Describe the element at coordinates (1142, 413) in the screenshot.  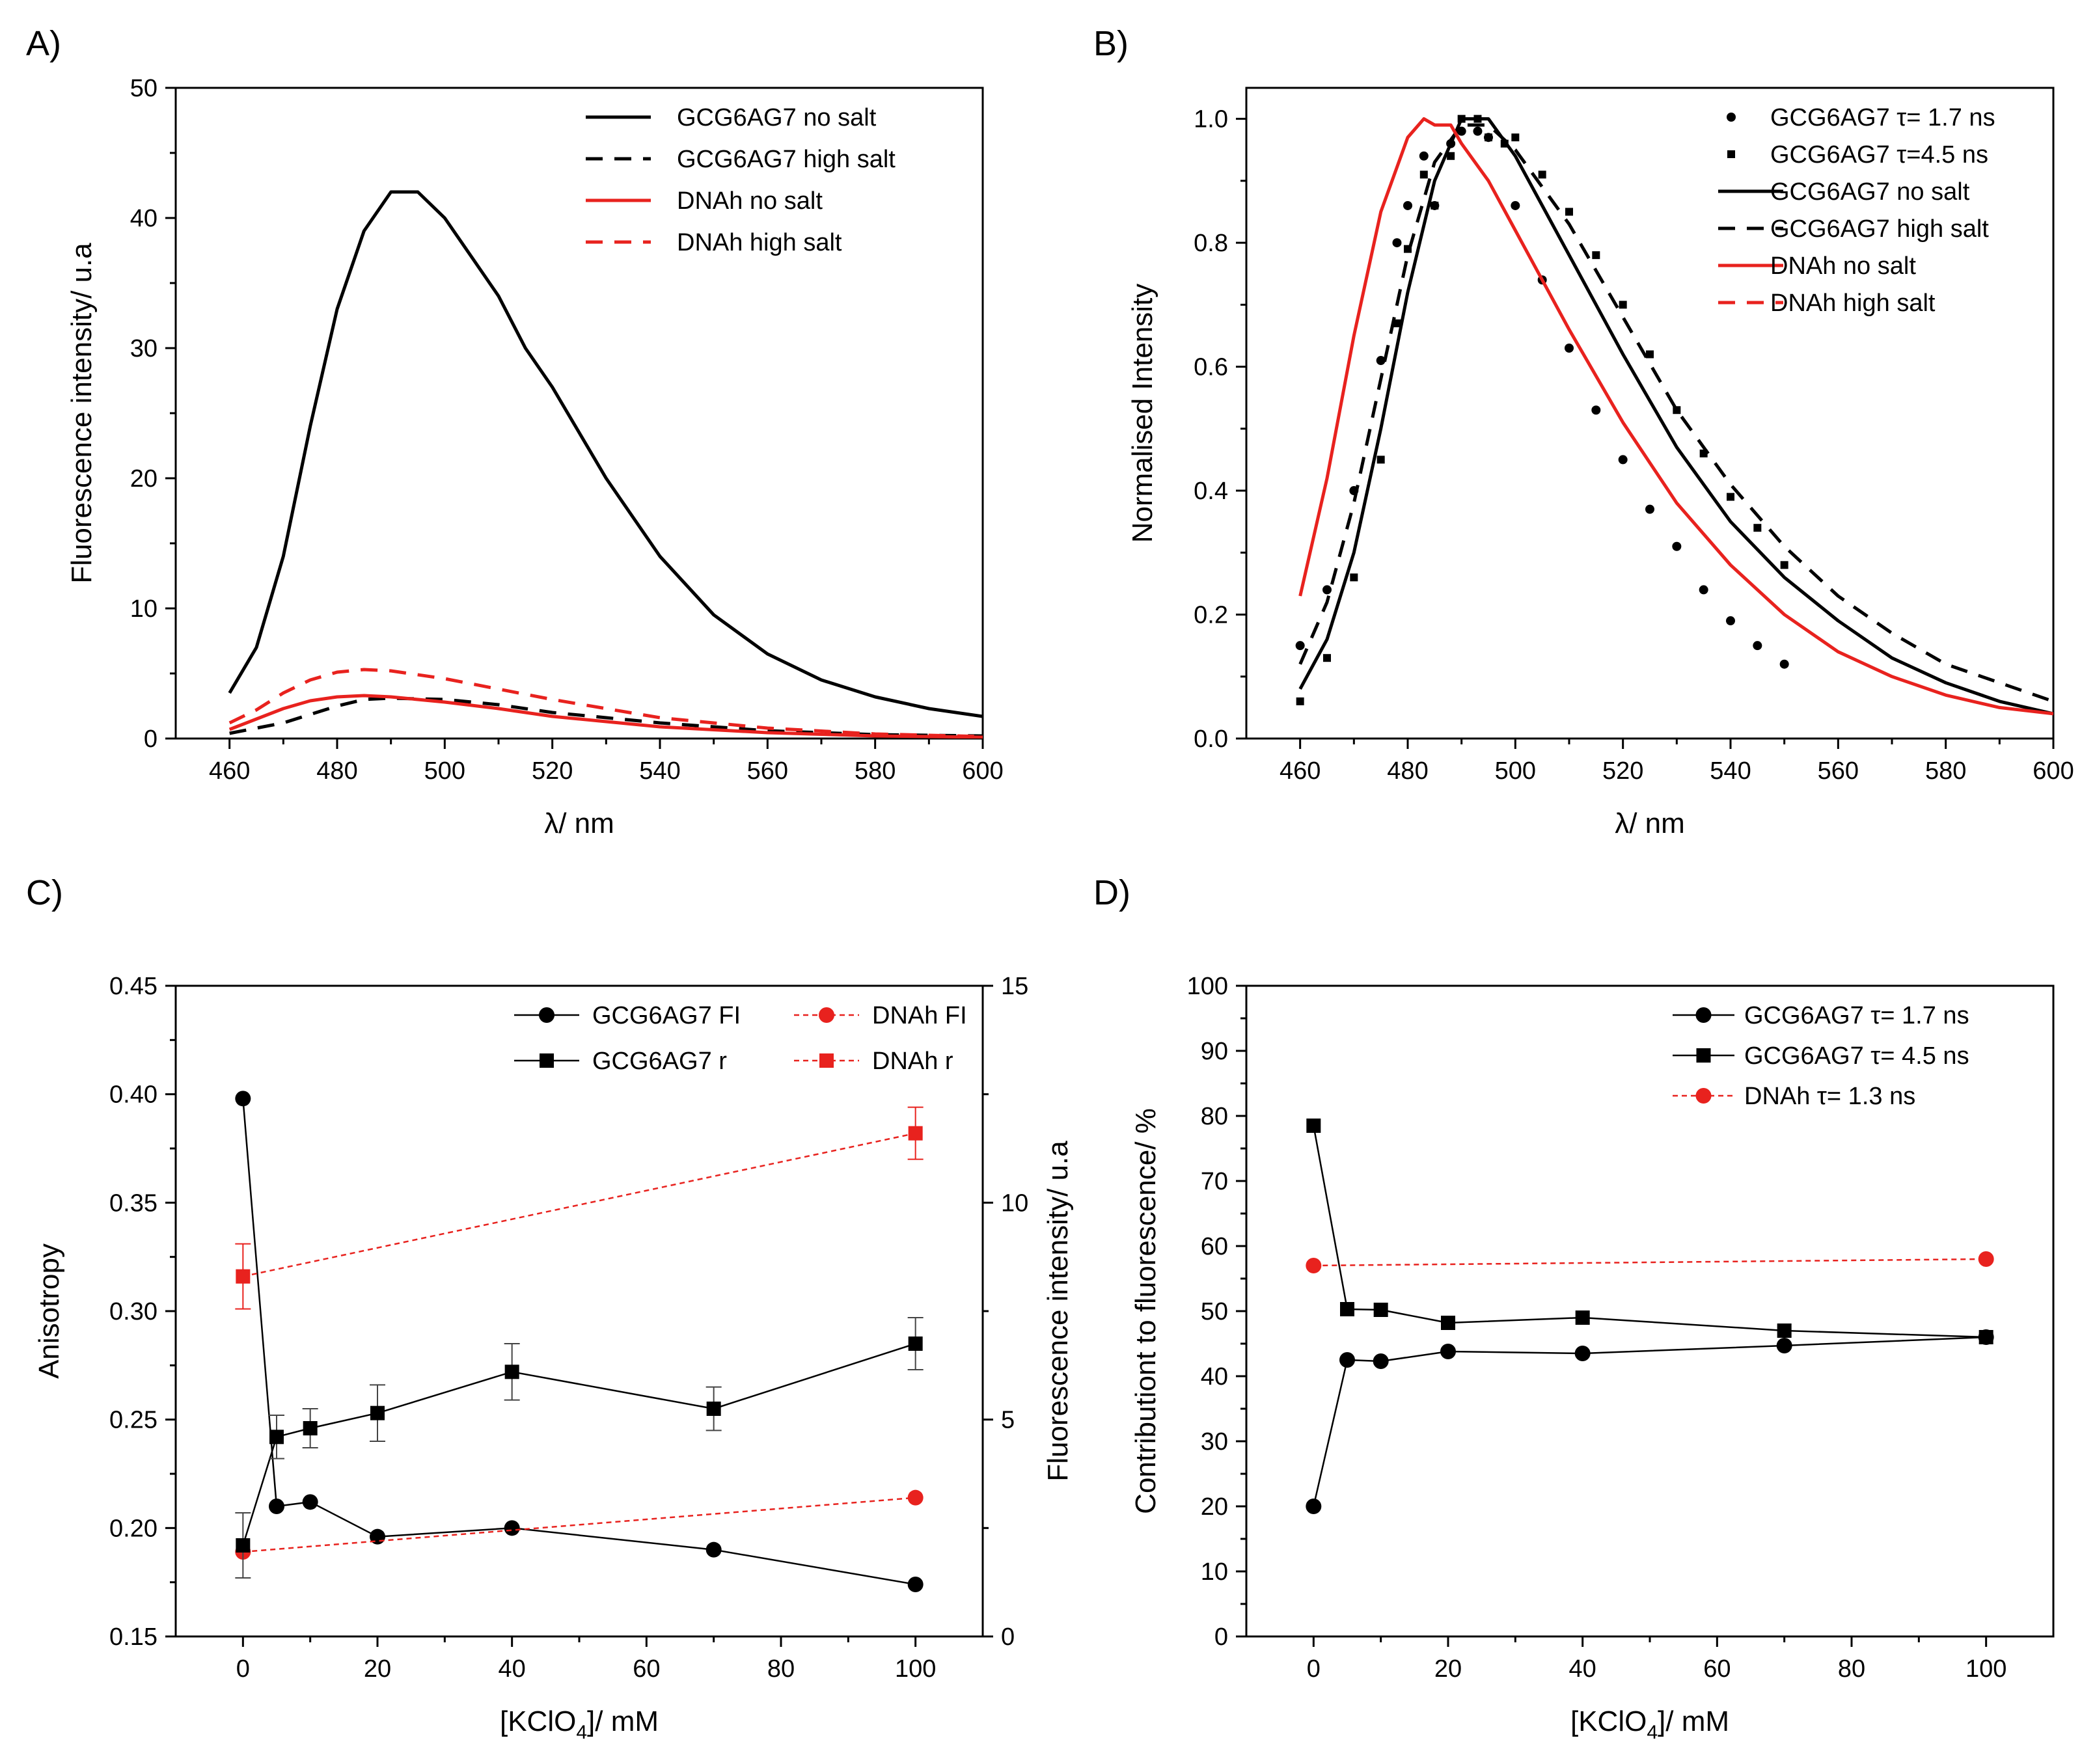
I see `y-axis-title: Normalised Intensity` at that location.